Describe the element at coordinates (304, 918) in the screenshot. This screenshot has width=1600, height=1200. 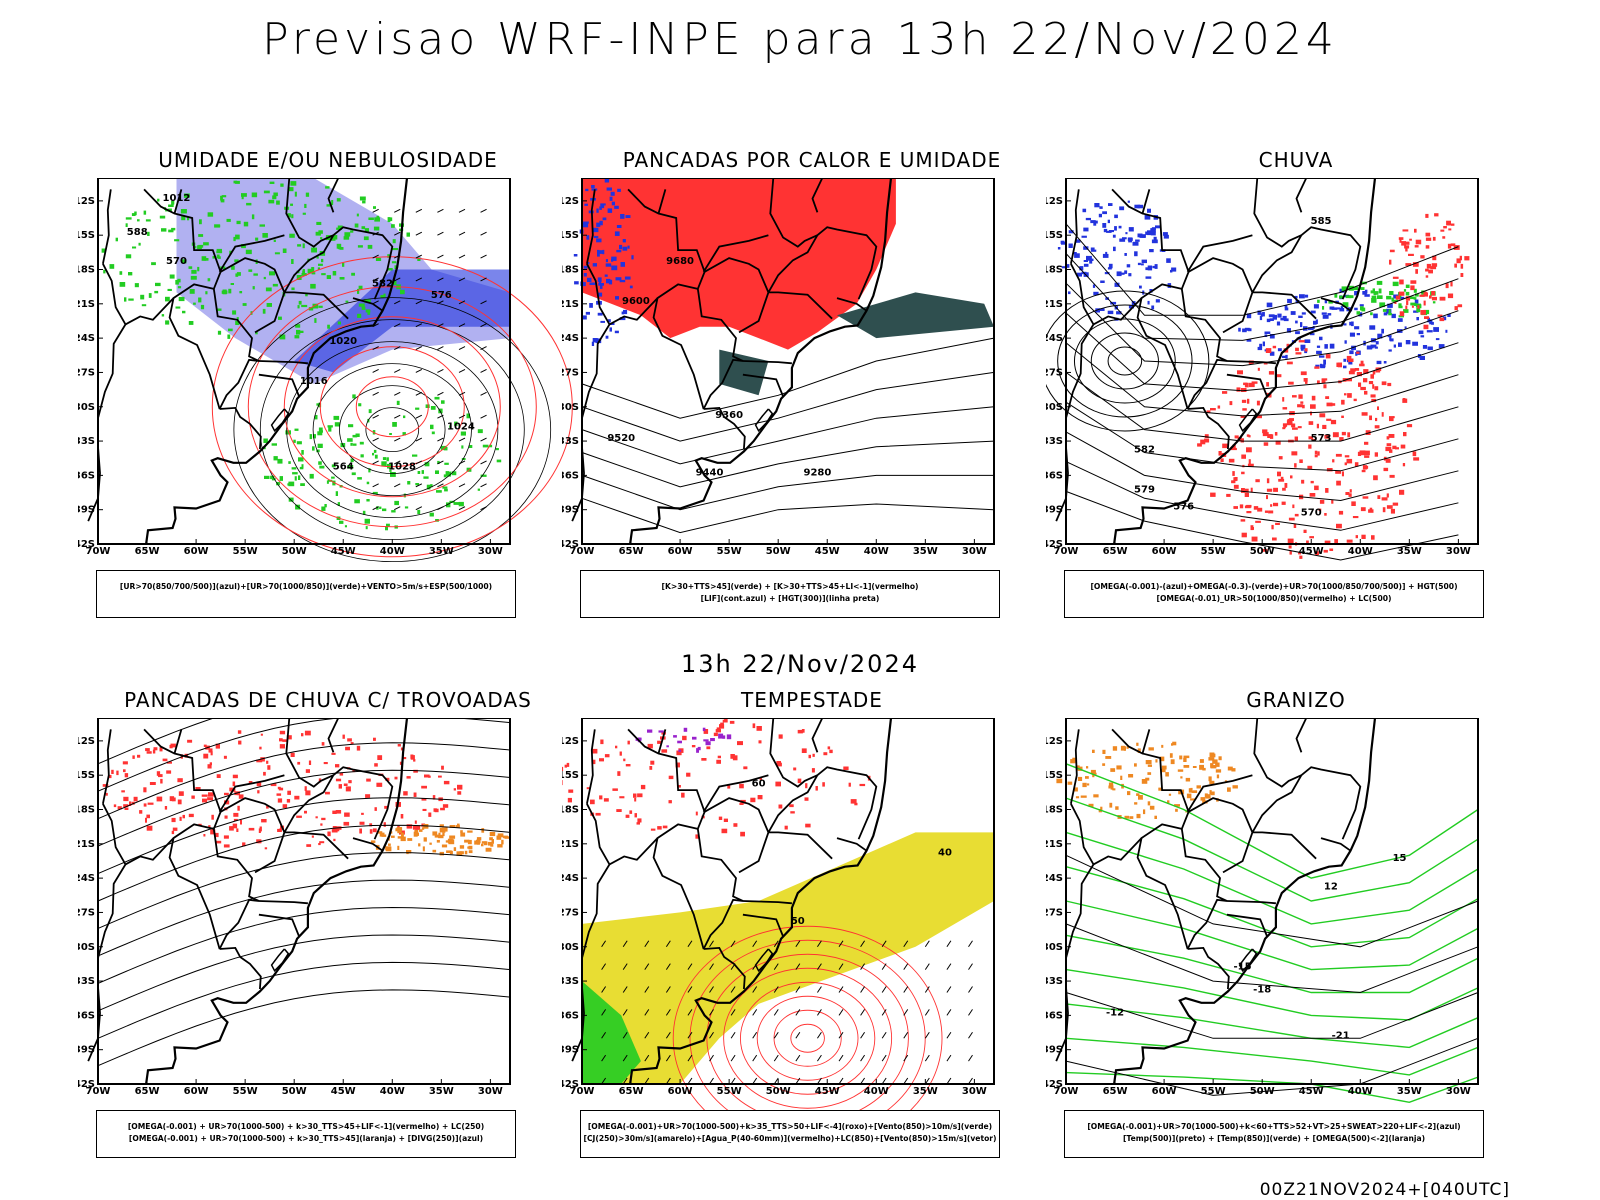
I see `streamline` at that location.